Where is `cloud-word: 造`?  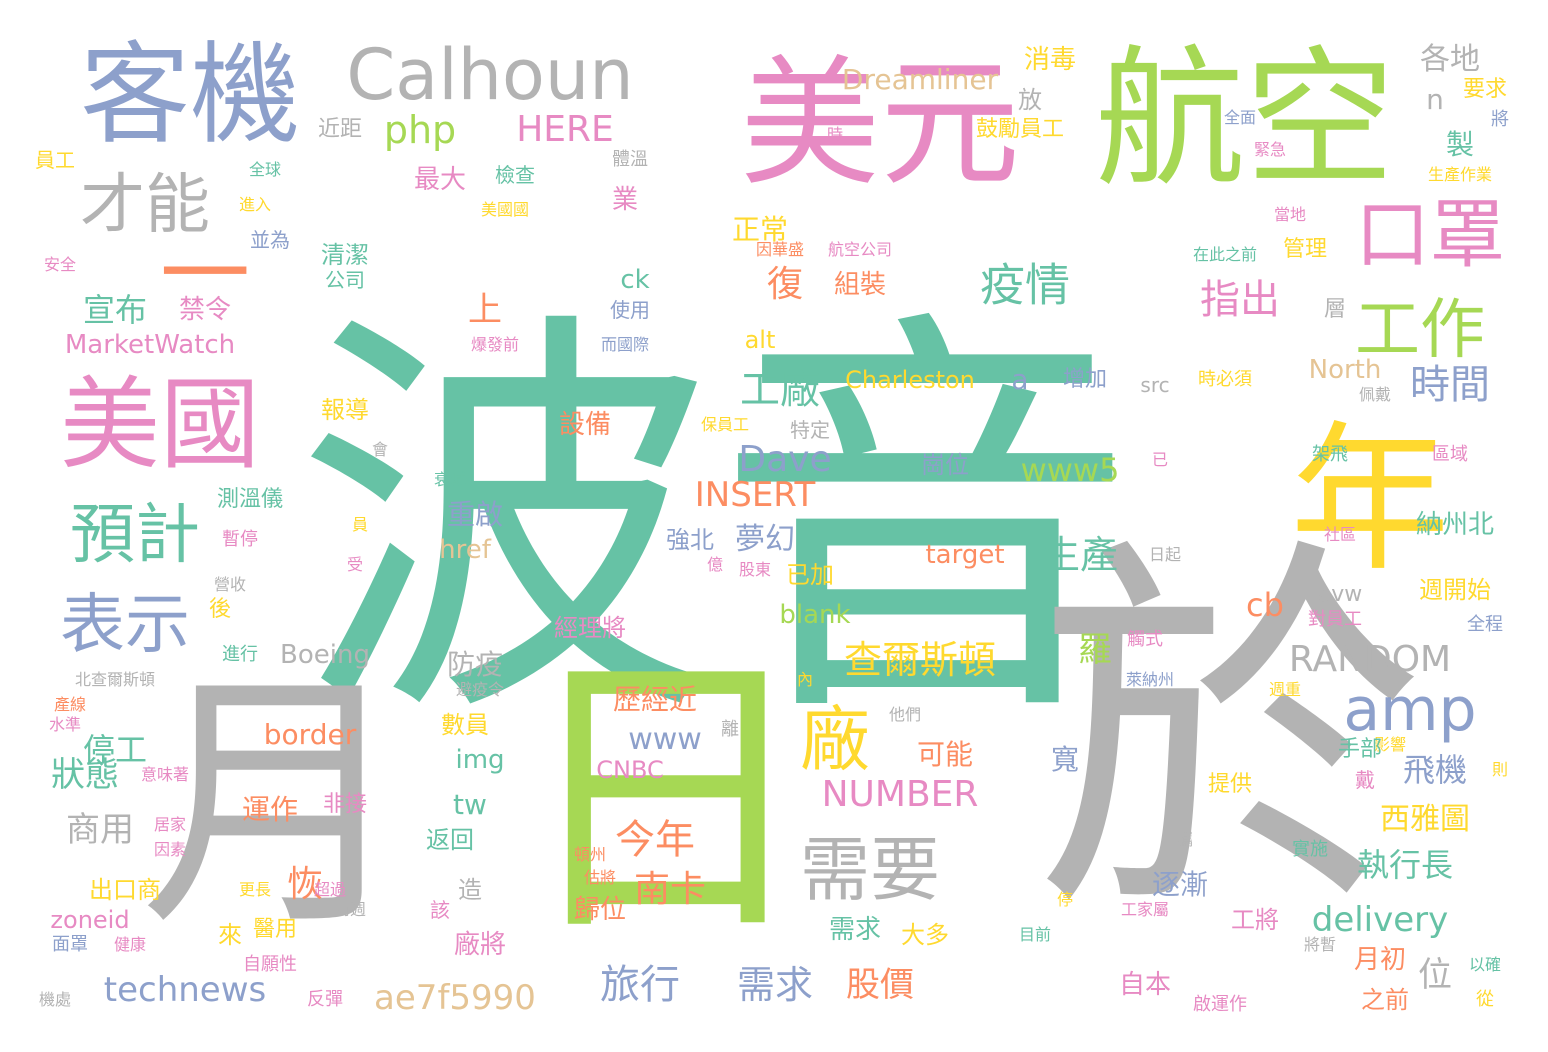 cloud-word: 造 is located at coordinates (470, 890).